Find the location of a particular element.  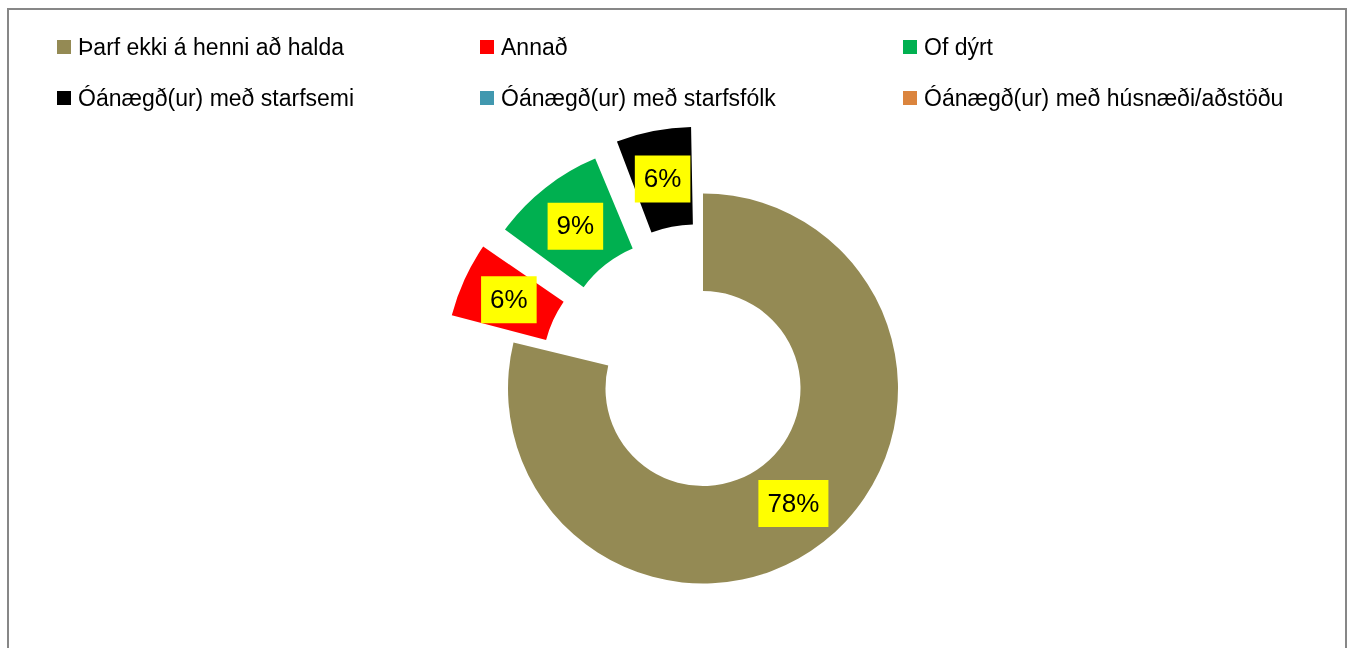

legend-label: Óánægð(ur) með starfsfólk is located at coordinates (638, 98).